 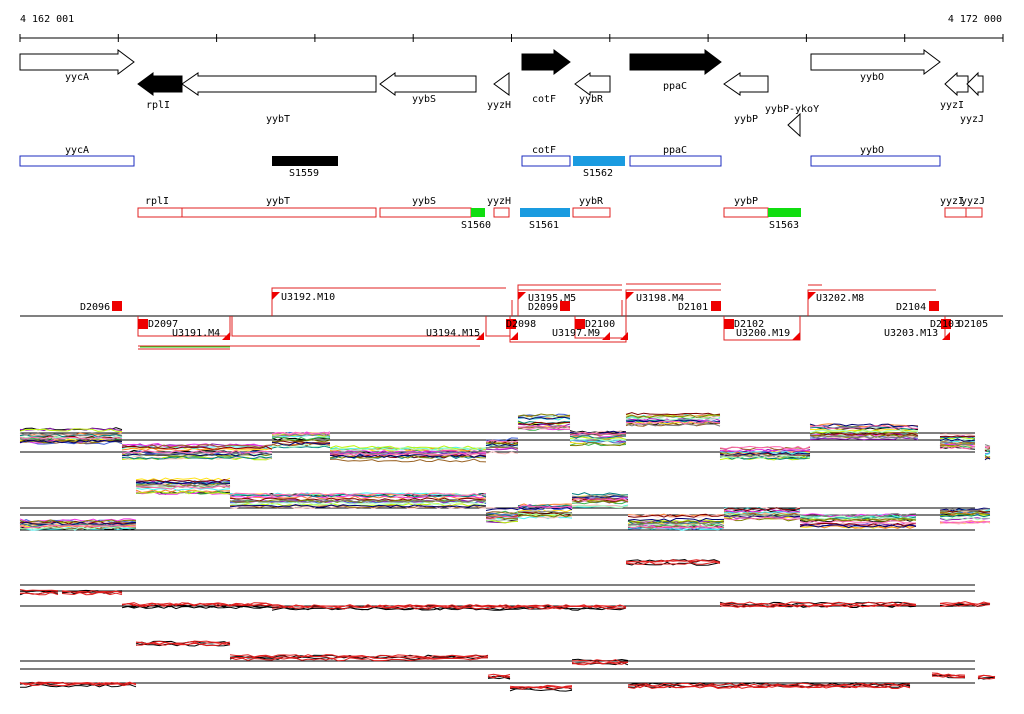 I want to click on label-D2104: D2104, so click(x=911, y=307).